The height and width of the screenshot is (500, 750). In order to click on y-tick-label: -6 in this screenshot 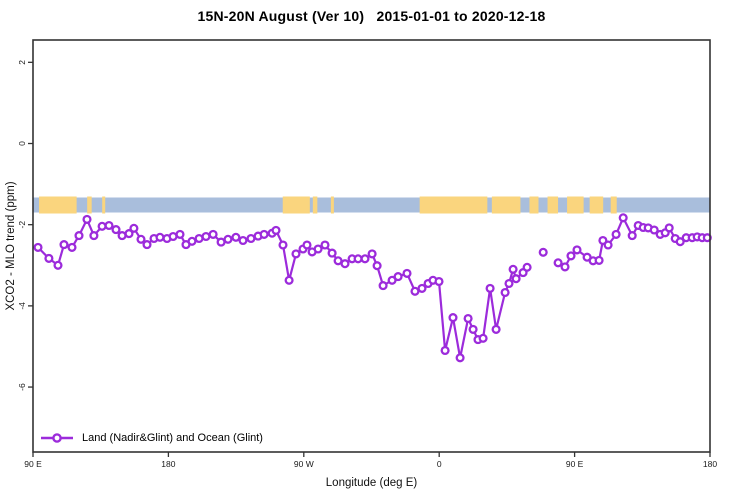, I will do `click(22, 387)`.